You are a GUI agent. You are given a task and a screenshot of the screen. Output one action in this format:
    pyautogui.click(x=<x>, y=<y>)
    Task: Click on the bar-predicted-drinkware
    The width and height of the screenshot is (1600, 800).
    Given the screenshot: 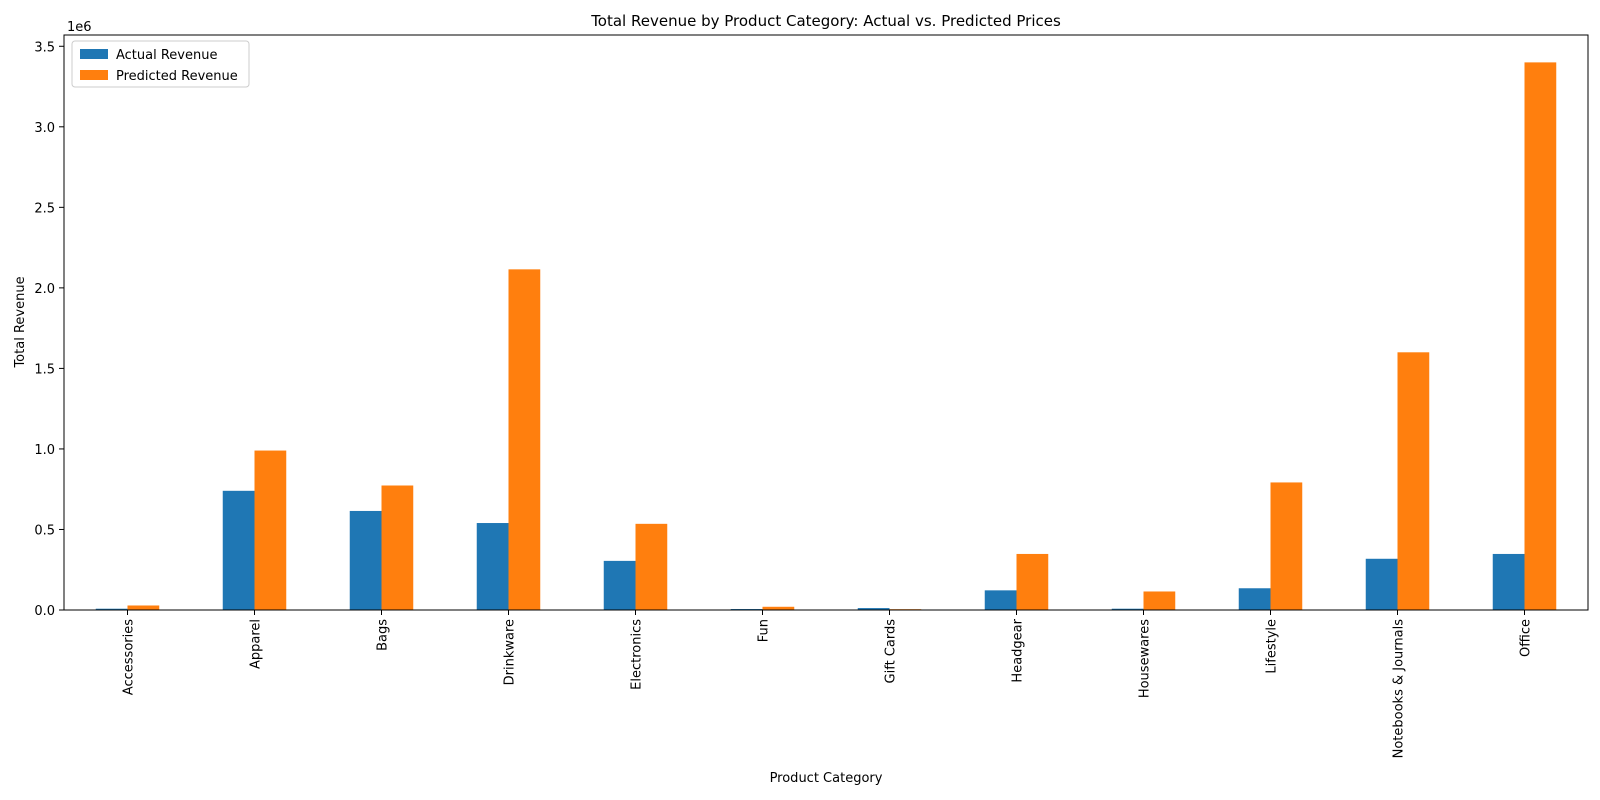 What is the action you would take?
    pyautogui.click(x=524, y=439)
    